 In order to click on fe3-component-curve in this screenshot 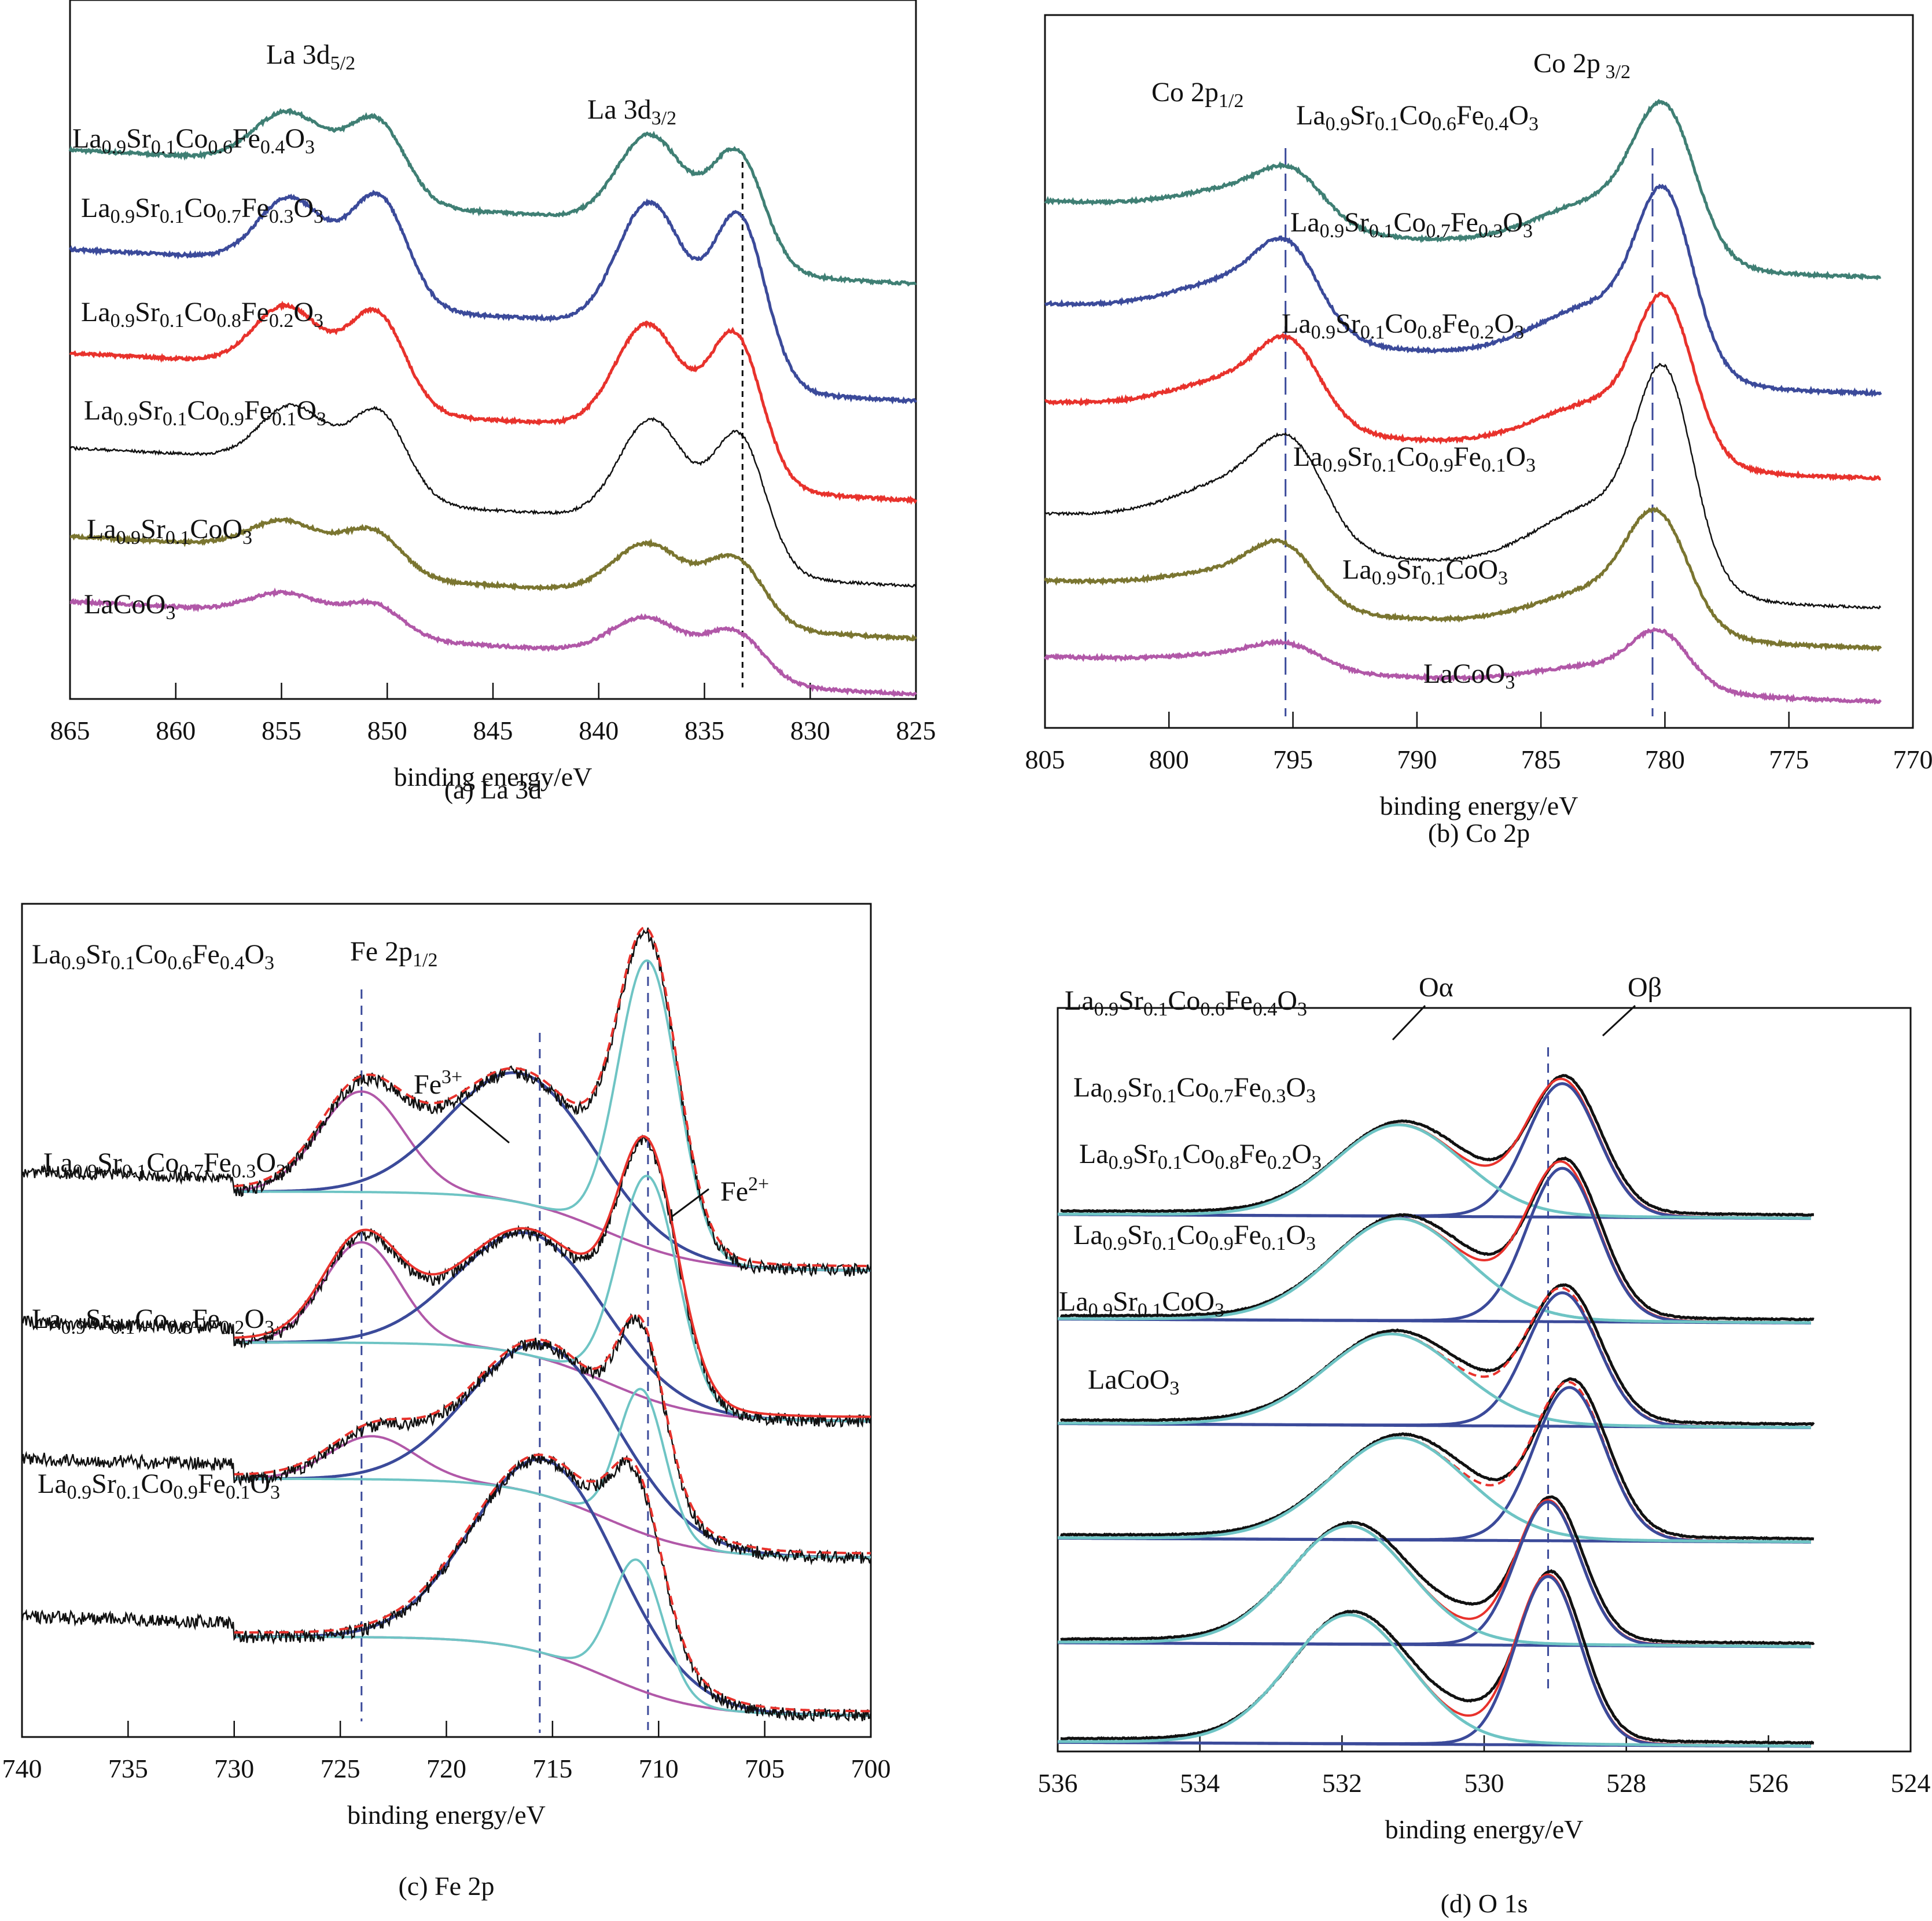, I will do `click(552, 1171)`.